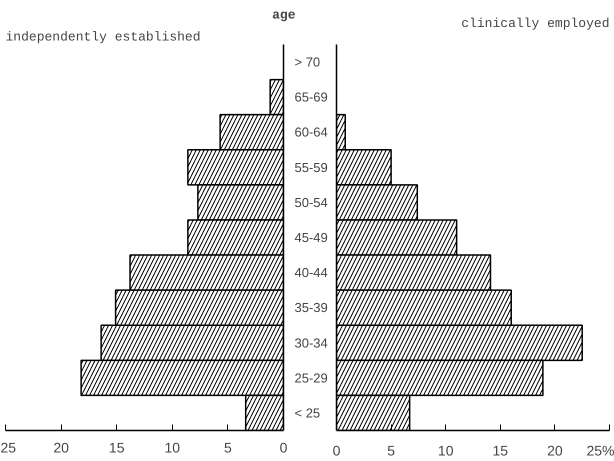 This screenshot has width=614, height=461. What do you see at coordinates (311, 342) in the screenshot?
I see `y-tick-label: 30-34` at bounding box center [311, 342].